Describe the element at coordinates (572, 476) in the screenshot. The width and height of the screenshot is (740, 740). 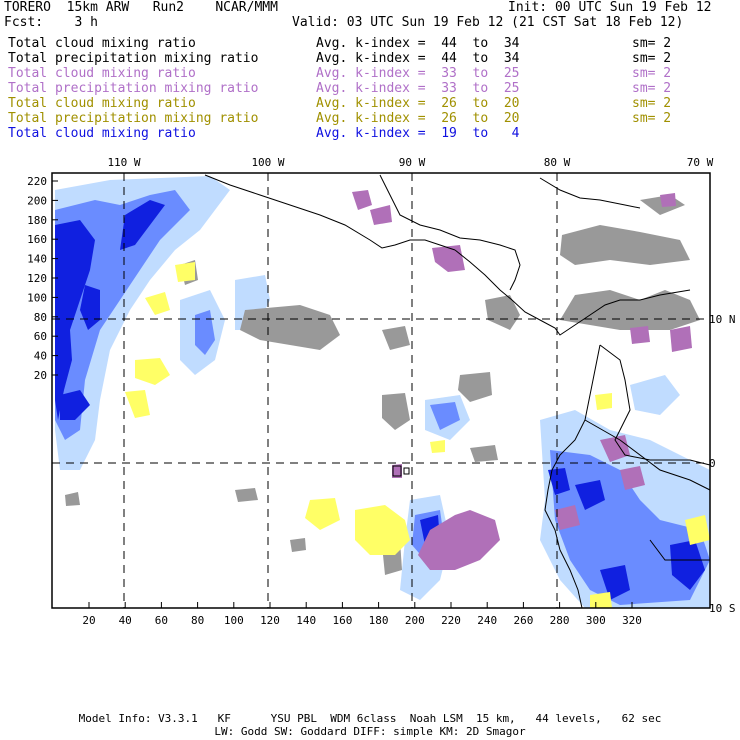
I see `coastline-south-america-west` at that location.